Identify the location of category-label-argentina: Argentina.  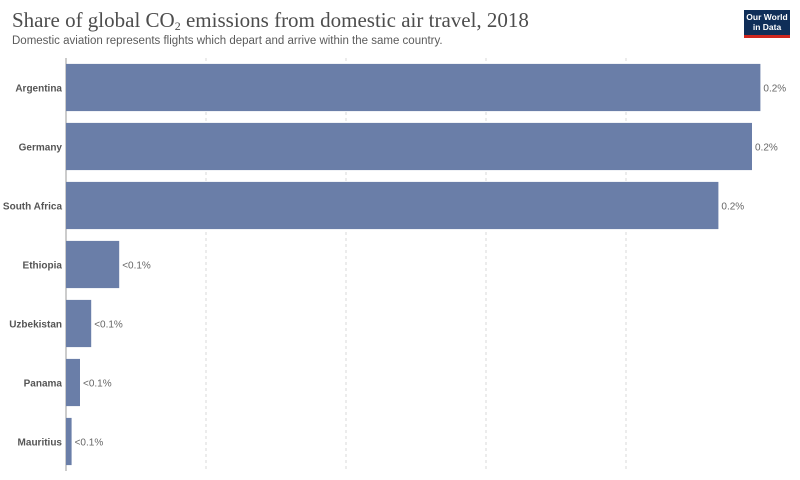
(38, 89).